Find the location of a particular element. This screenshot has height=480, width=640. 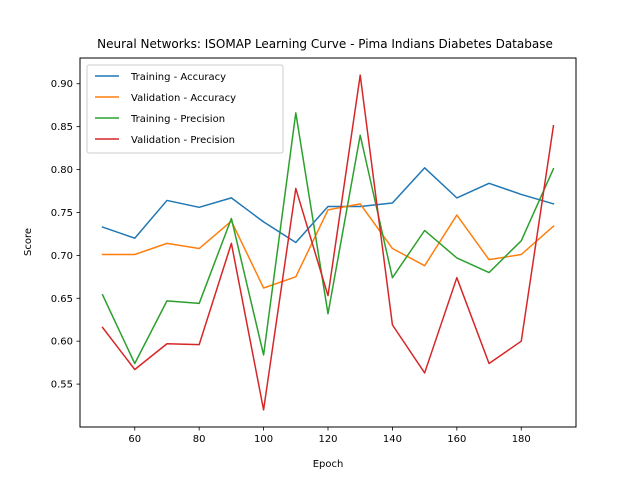

y-tick-label: 0.80 is located at coordinates (62, 170).